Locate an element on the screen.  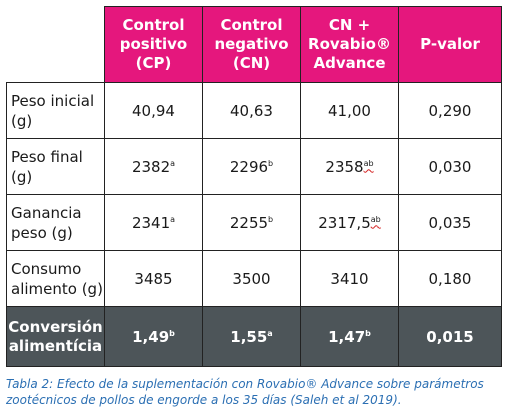
table-row: Peso inicial (g) 40,94 40,63 41,00 0,290 is located at coordinates (254, 110).